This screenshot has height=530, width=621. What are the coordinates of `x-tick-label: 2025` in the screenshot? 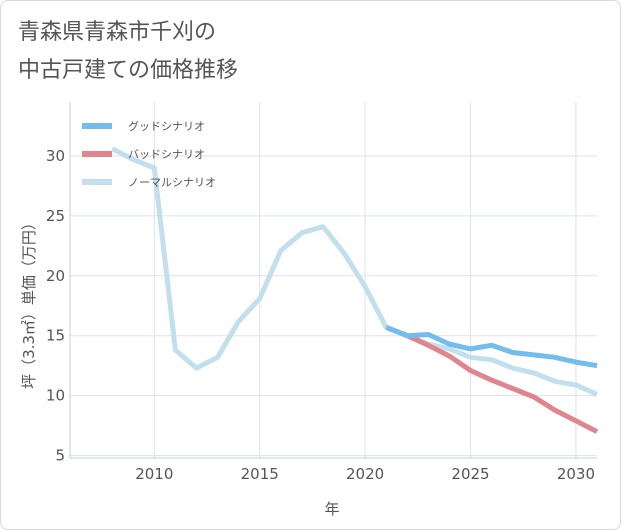 It's located at (470, 474).